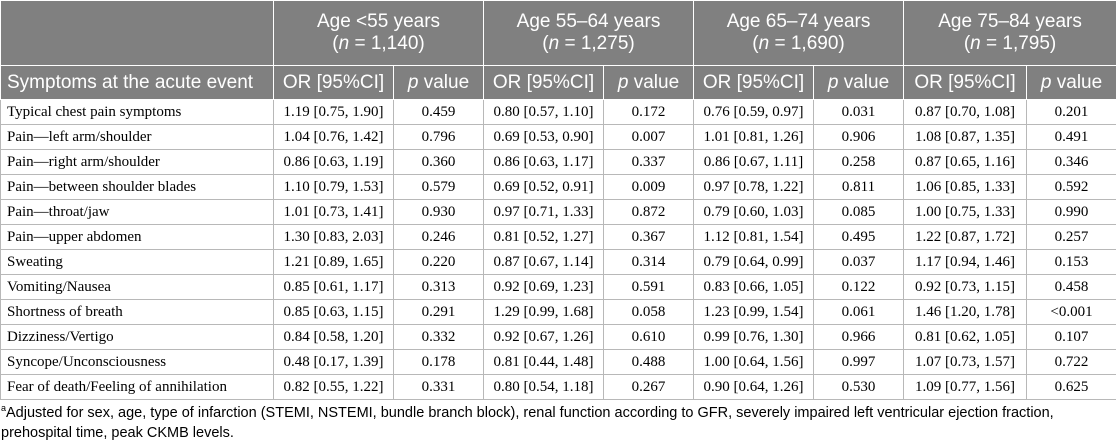 This screenshot has width=1116, height=444. Describe the element at coordinates (438, 237) in the screenshot. I see `p-value-cell: 0.246` at that location.